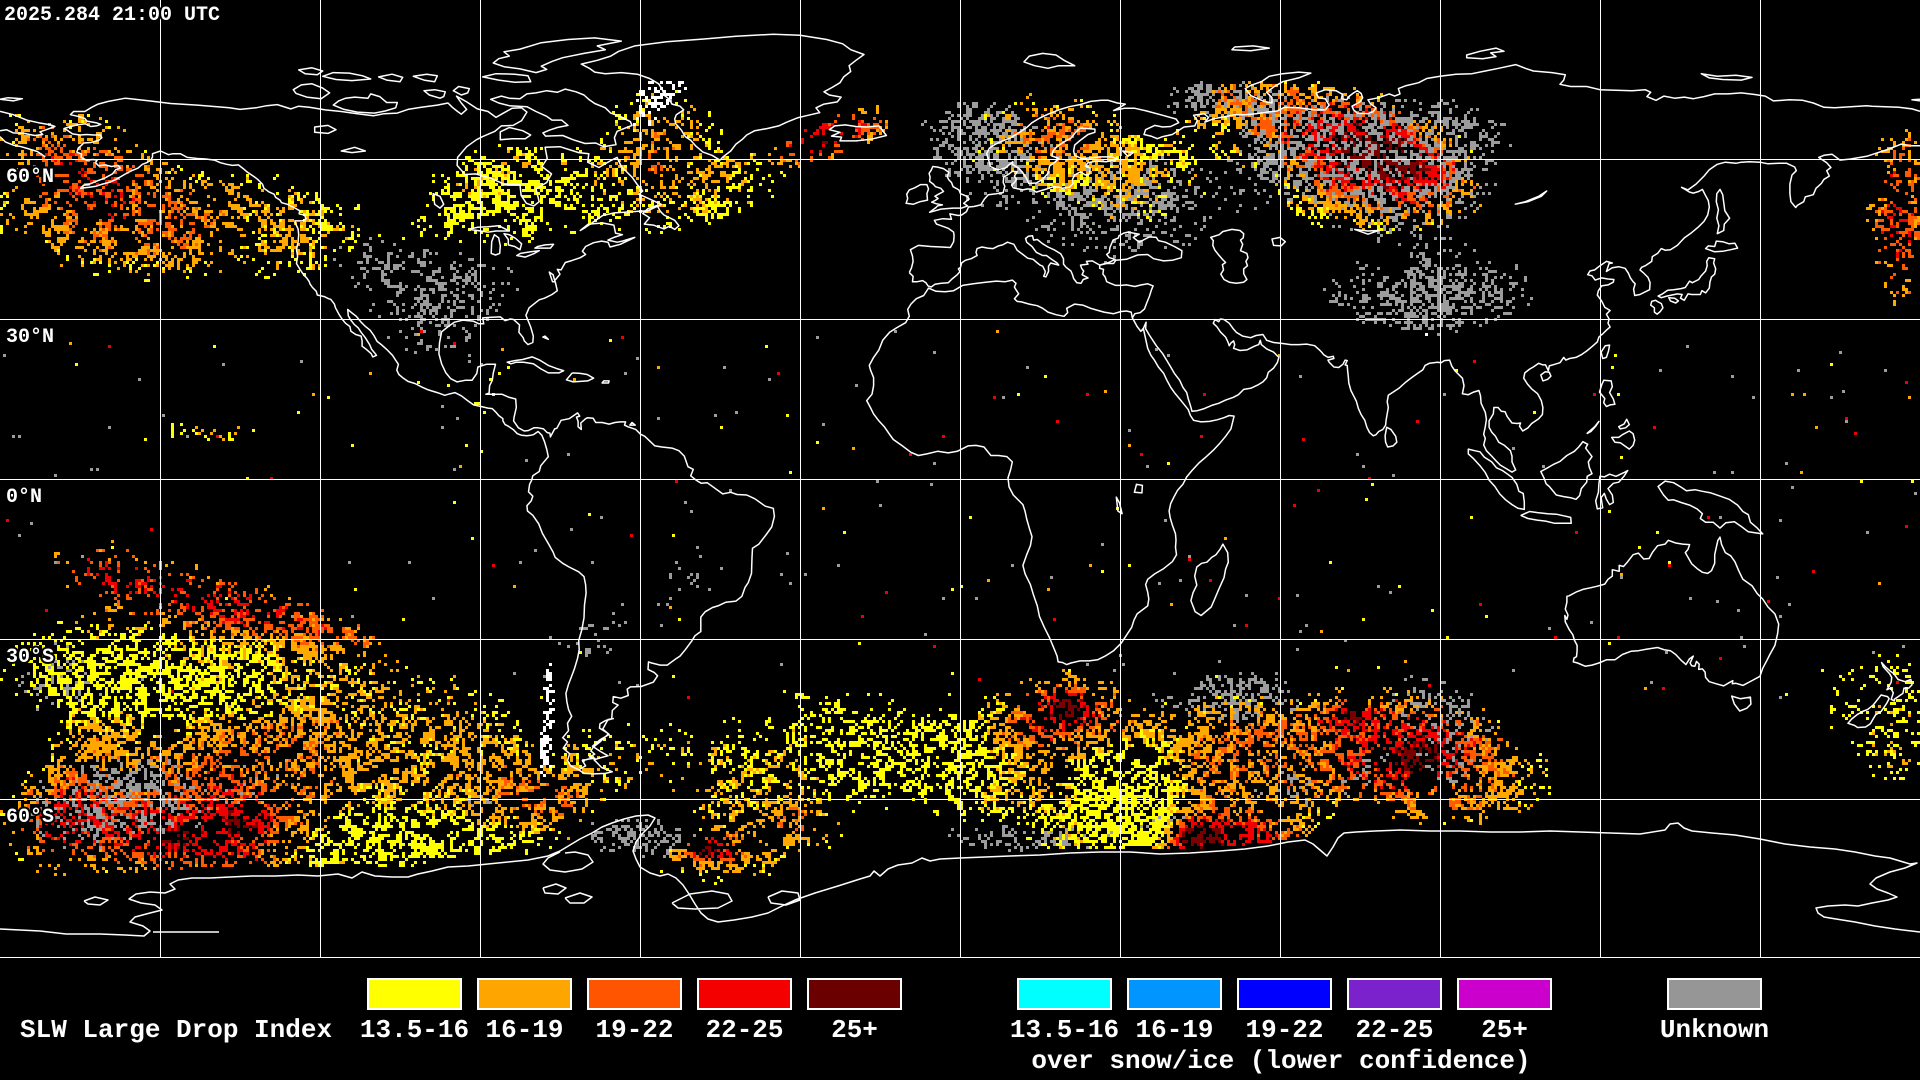 The width and height of the screenshot is (1920, 1080). Describe the element at coordinates (176, 1030) in the screenshot. I see `svg-text: SLW Large Drop Index` at that location.